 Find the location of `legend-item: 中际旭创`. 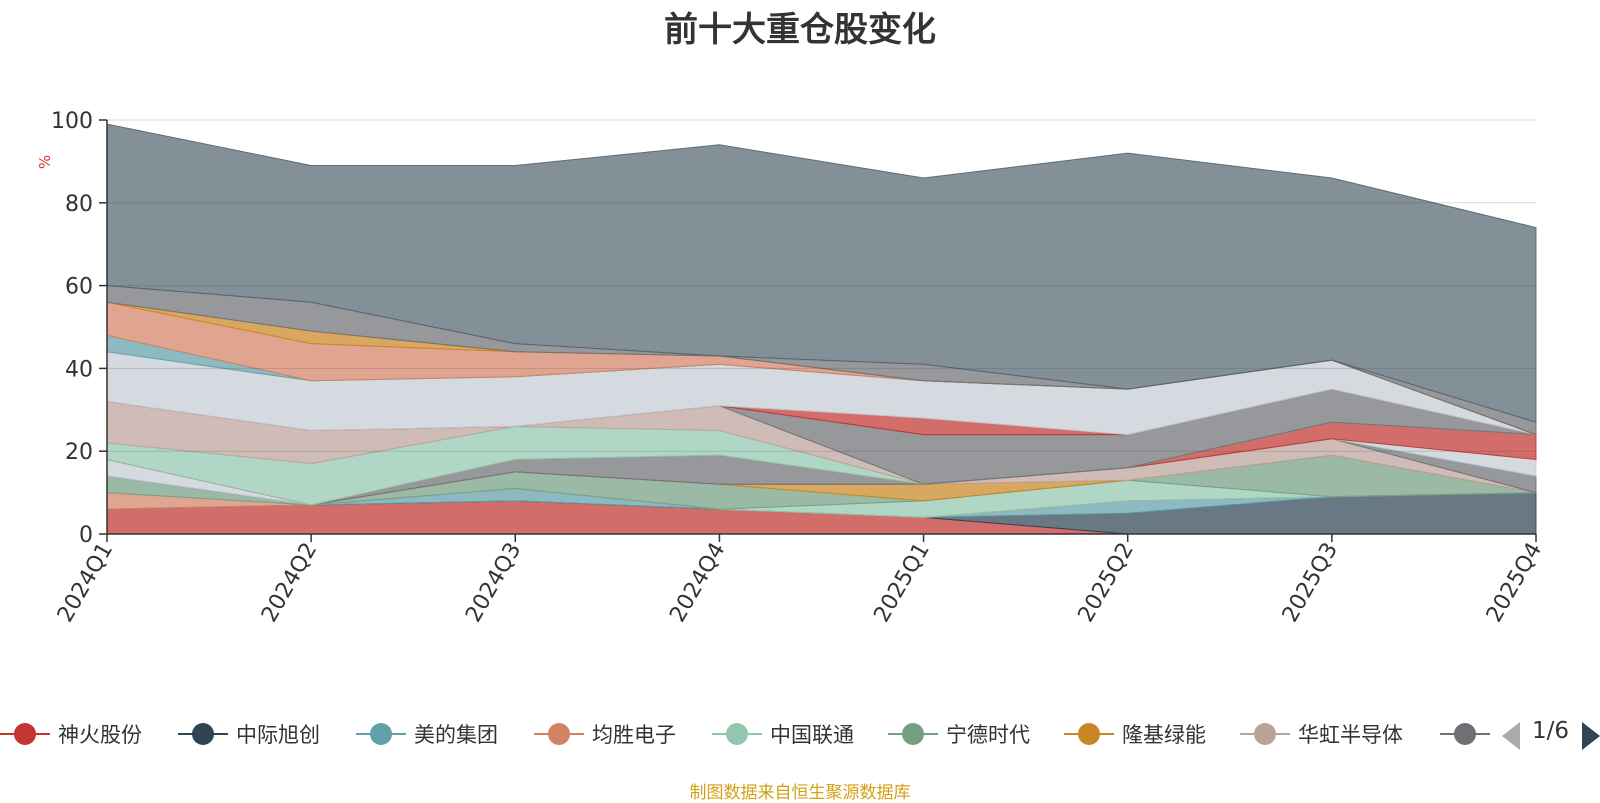

legend-item: 中际旭创 is located at coordinates (249, 734).